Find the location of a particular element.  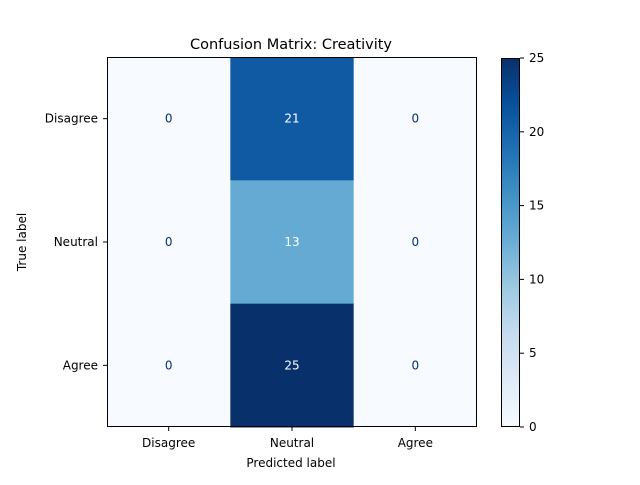

colorbar-tick-label: 0 is located at coordinates (533, 427).